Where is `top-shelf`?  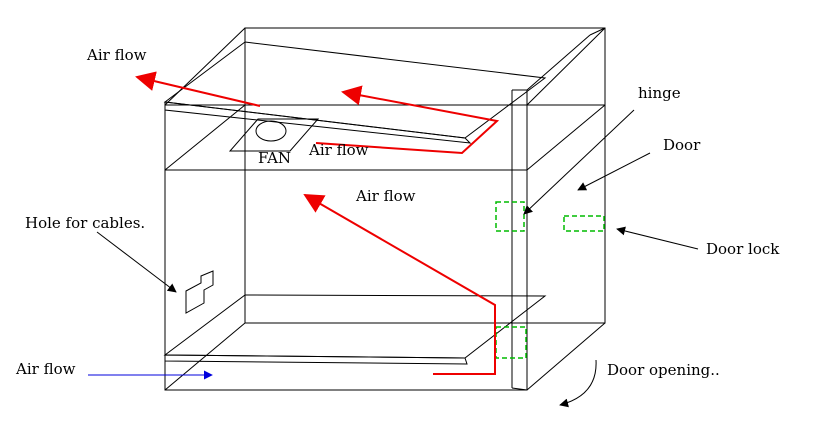
top-shelf is located at coordinates (355, 92).